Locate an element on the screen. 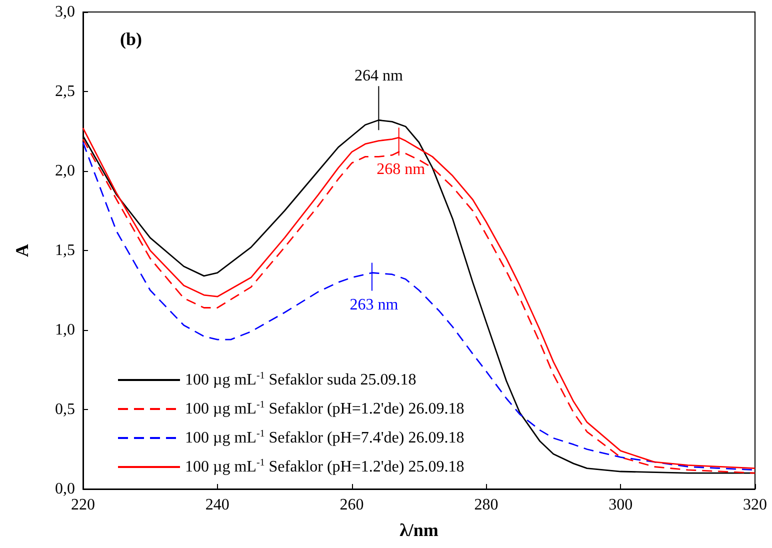  annotation: 263 nm is located at coordinates (374, 305).